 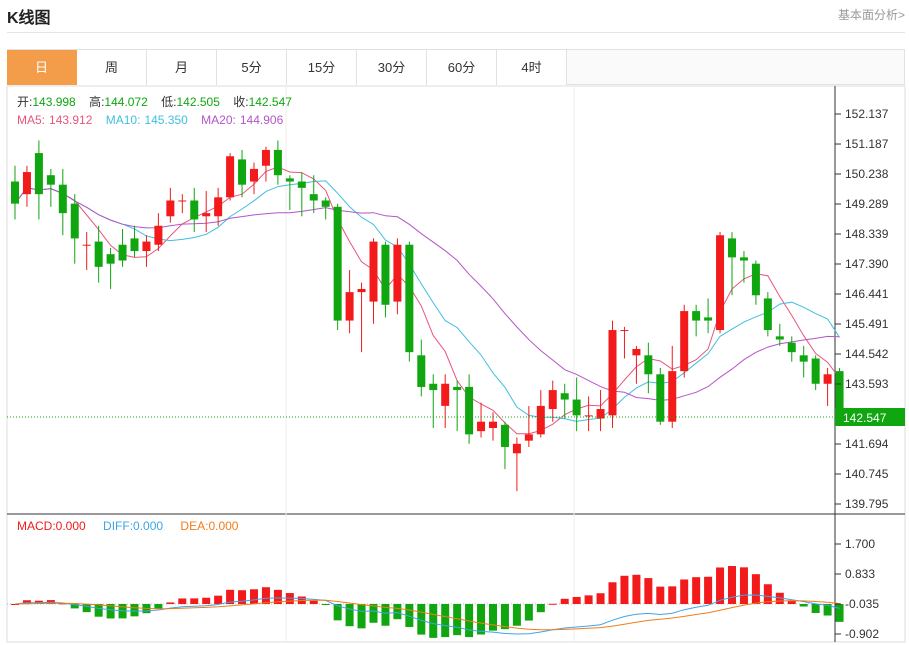 I want to click on macd-histogram, so click(x=425, y=602).